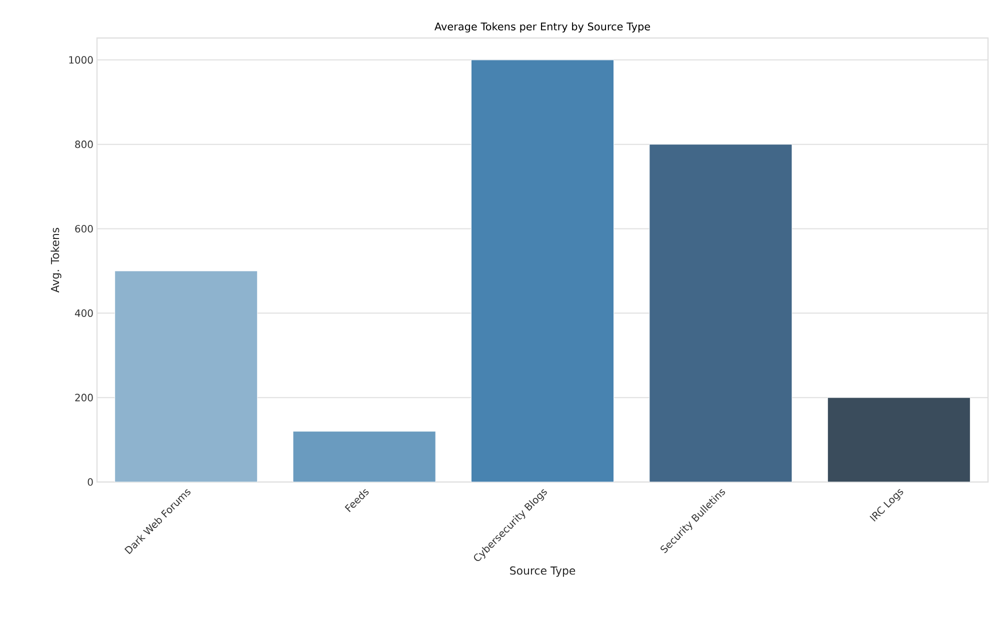 Image resolution: width=993 pixels, height=630 pixels. What do you see at coordinates (84, 228) in the screenshot?
I see `y-tick-label: 600` at bounding box center [84, 228].